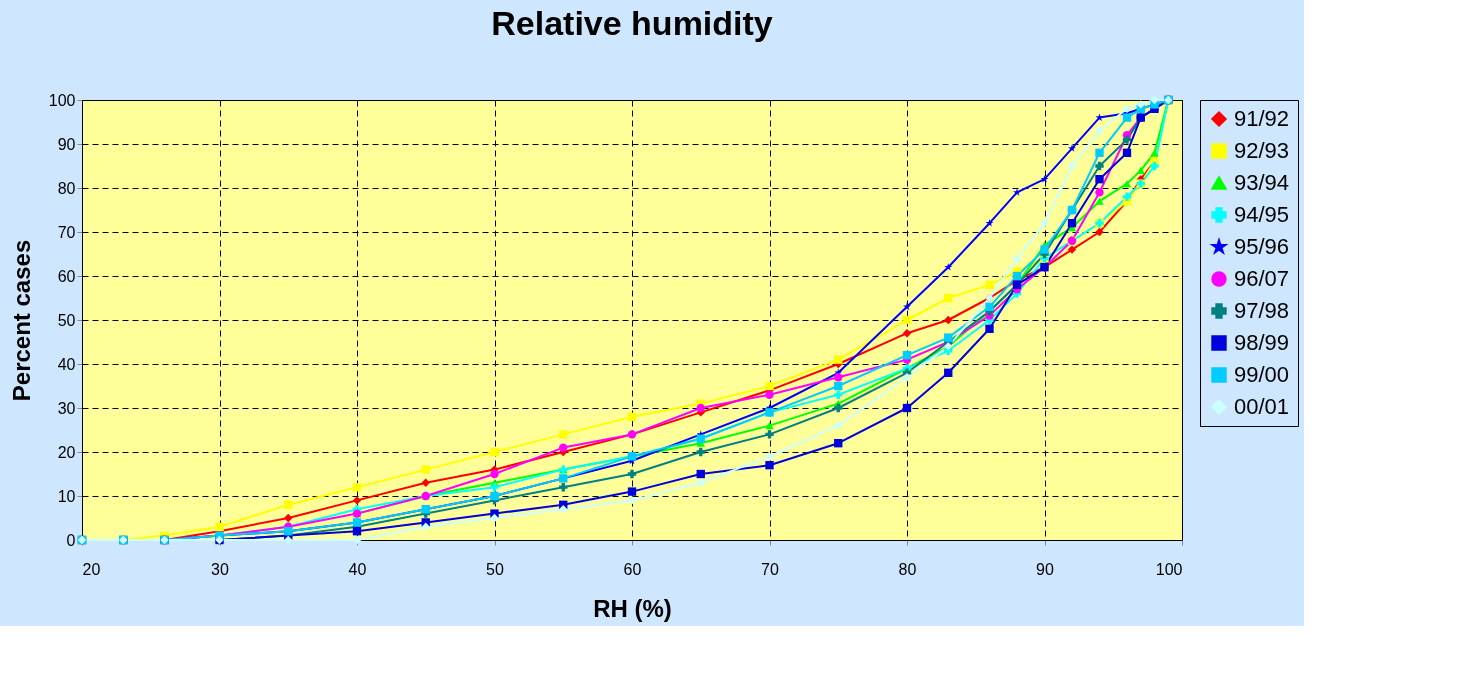 This screenshot has height=681, width=1481. What do you see at coordinates (495, 569) in the screenshot?
I see `x-tick-label: 50` at bounding box center [495, 569].